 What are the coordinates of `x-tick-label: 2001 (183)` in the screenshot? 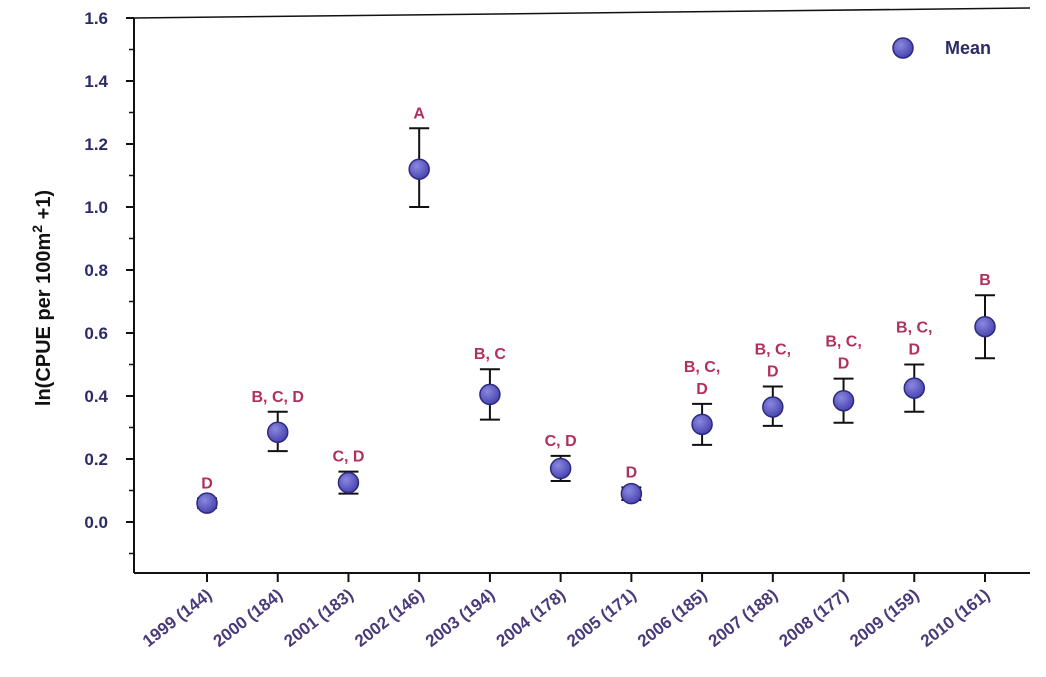 It's located at (318, 618).